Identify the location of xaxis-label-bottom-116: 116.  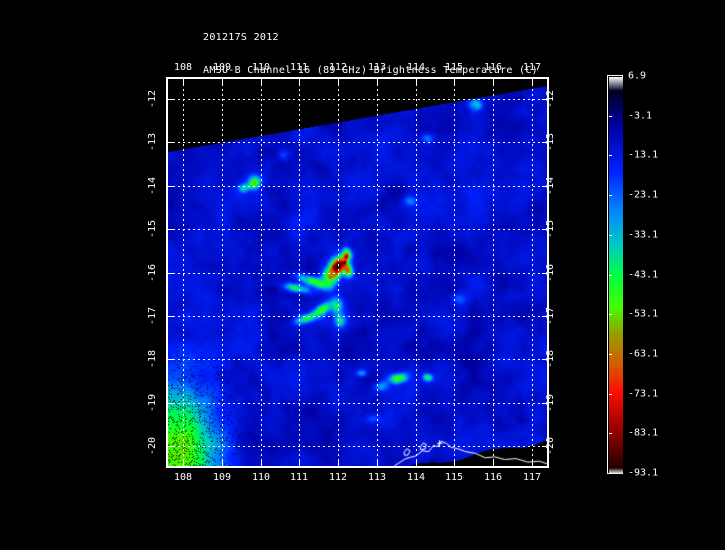
(493, 477).